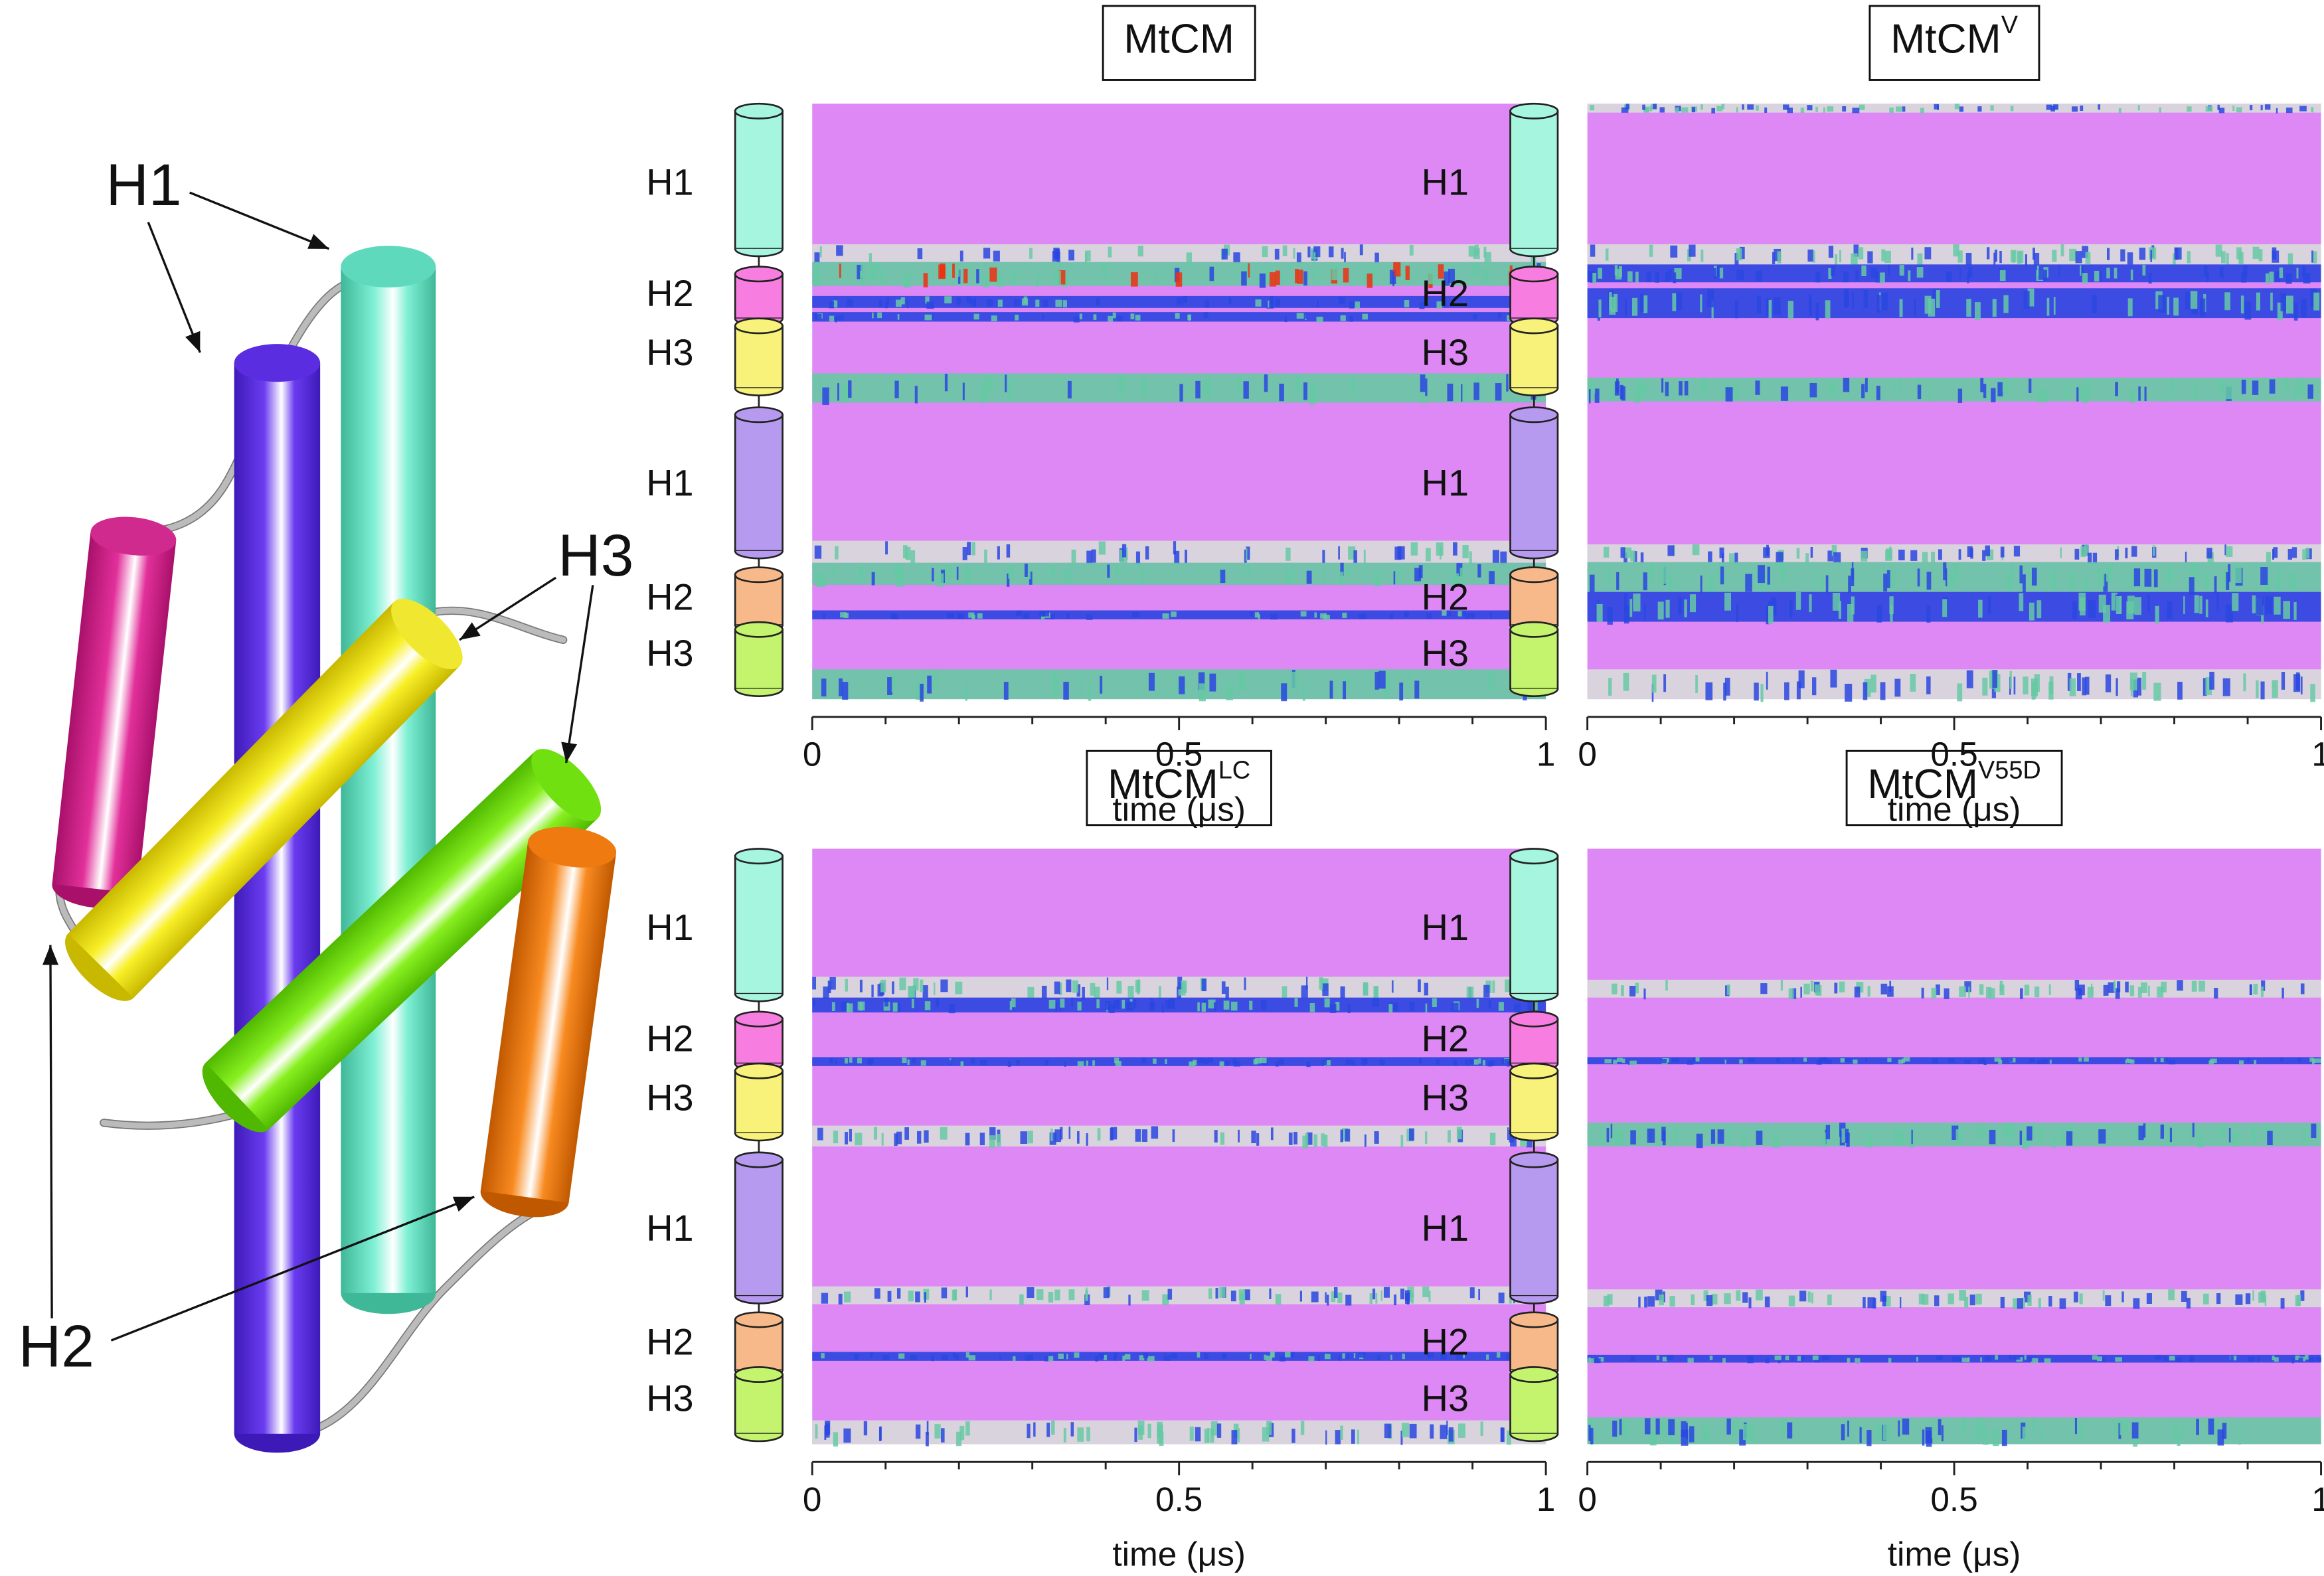 The image size is (2324, 1576). What do you see at coordinates (144, 184) in the screenshot?
I see `helix-label: H1` at bounding box center [144, 184].